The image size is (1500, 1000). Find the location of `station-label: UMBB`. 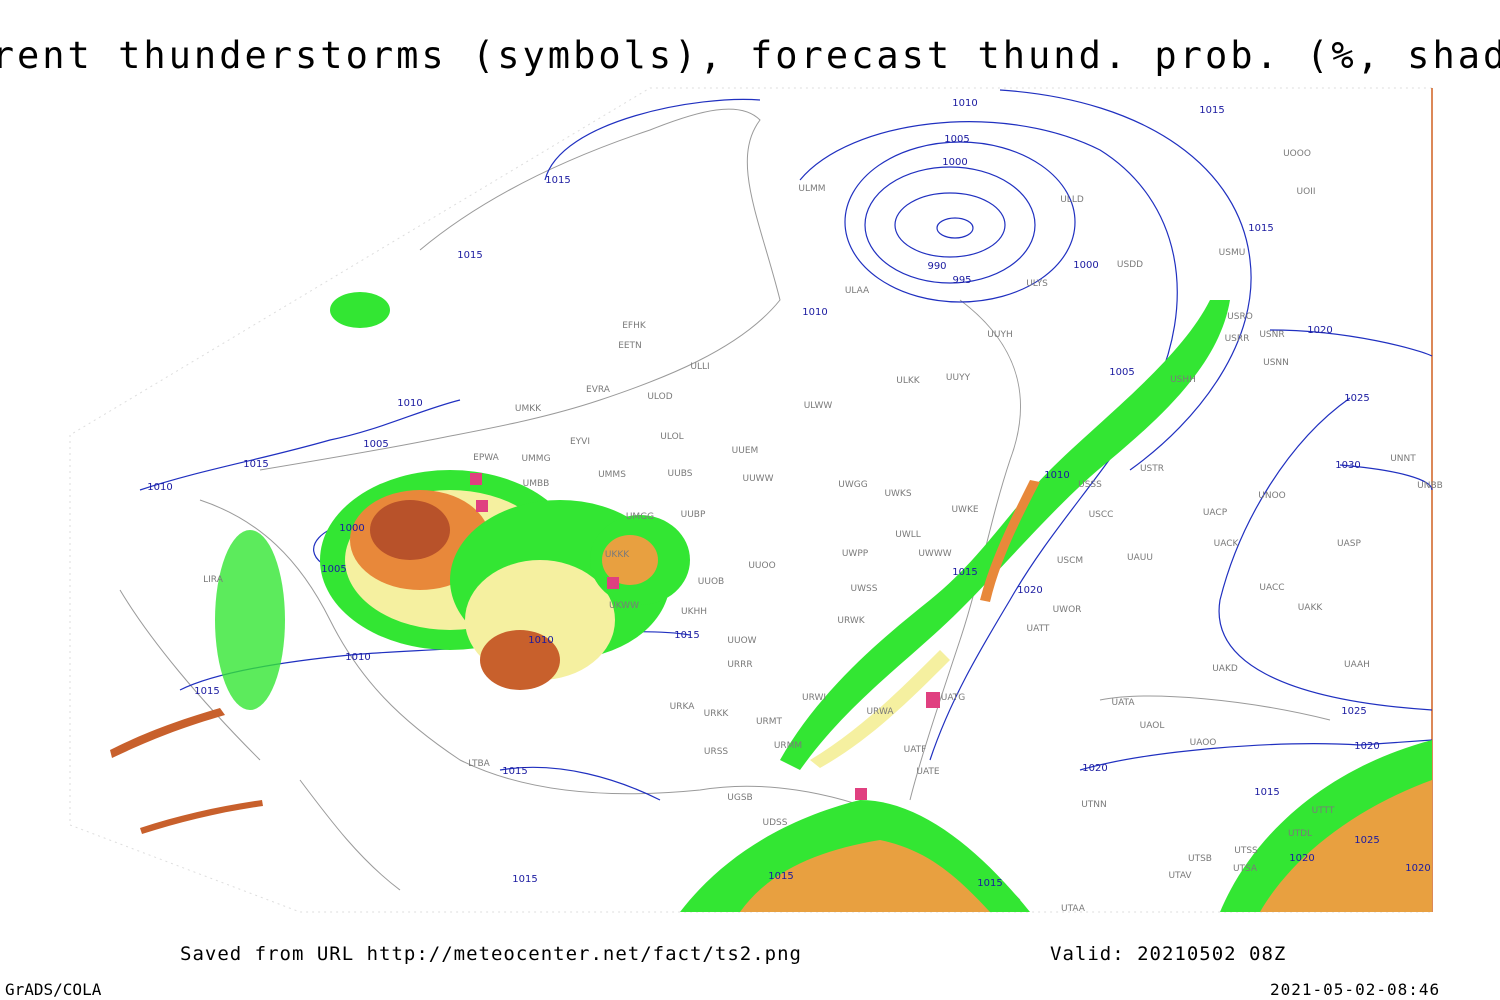

station-label: UMBB is located at coordinates (536, 484).